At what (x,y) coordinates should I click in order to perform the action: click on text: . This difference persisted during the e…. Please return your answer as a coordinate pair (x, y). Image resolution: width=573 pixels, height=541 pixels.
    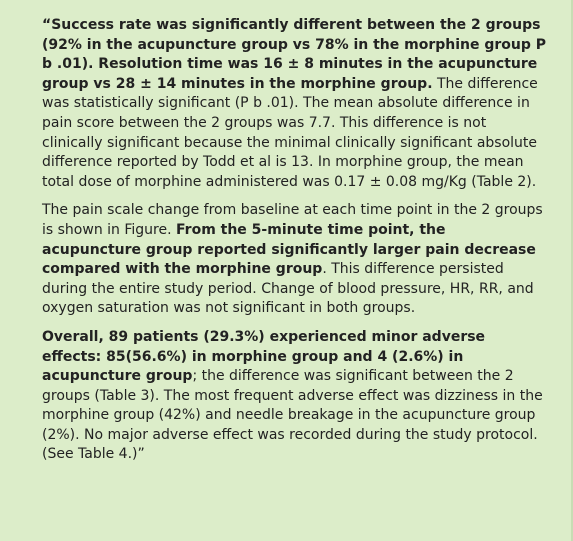
    Looking at the image, I should click on (288, 289).